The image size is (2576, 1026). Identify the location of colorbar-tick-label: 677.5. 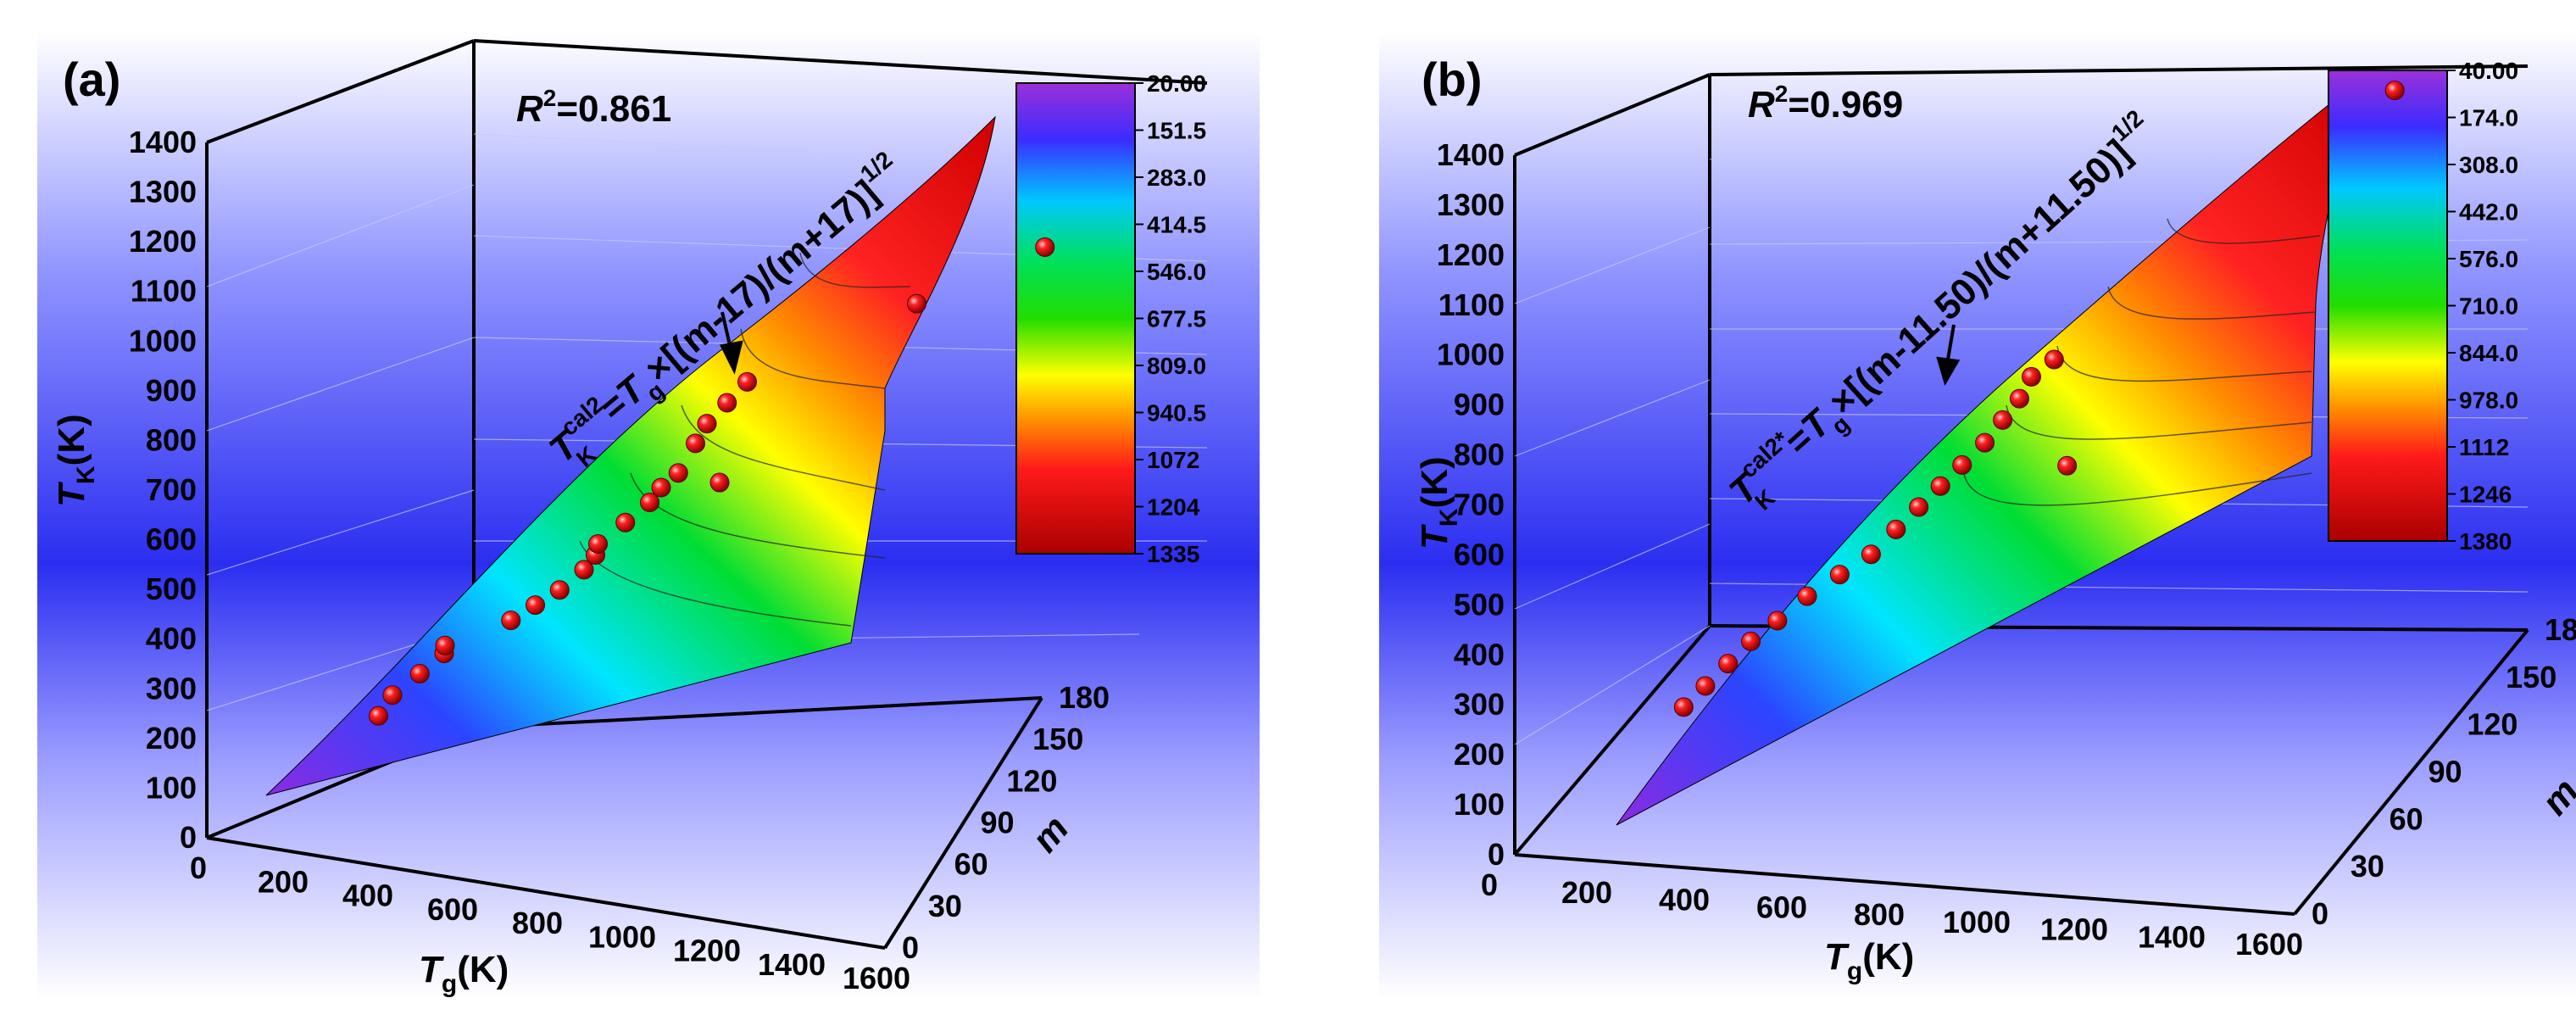
(1176, 319).